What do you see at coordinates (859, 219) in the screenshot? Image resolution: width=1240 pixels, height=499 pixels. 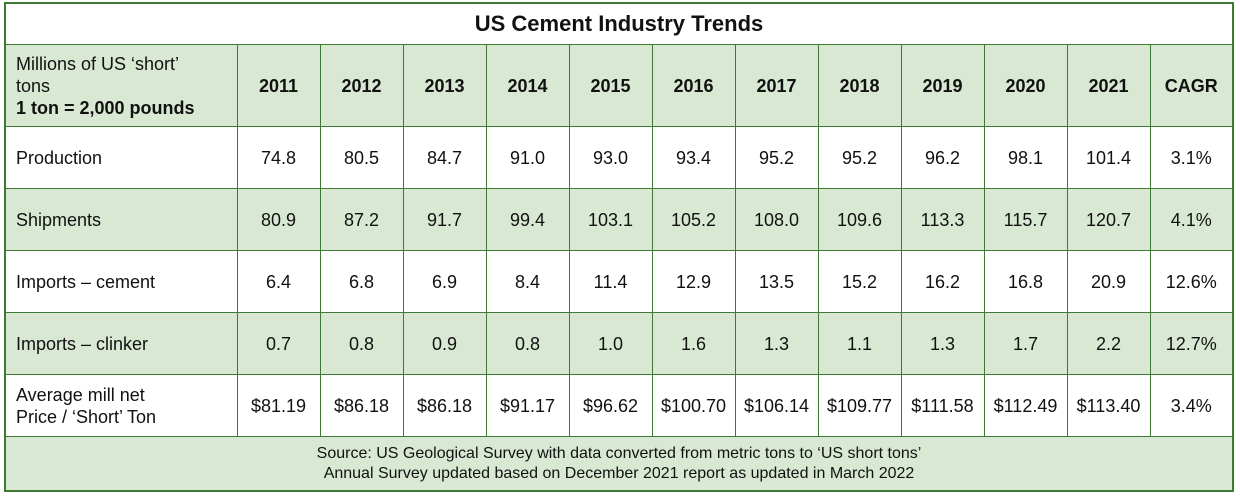 I see `cell: 109.6` at bounding box center [859, 219].